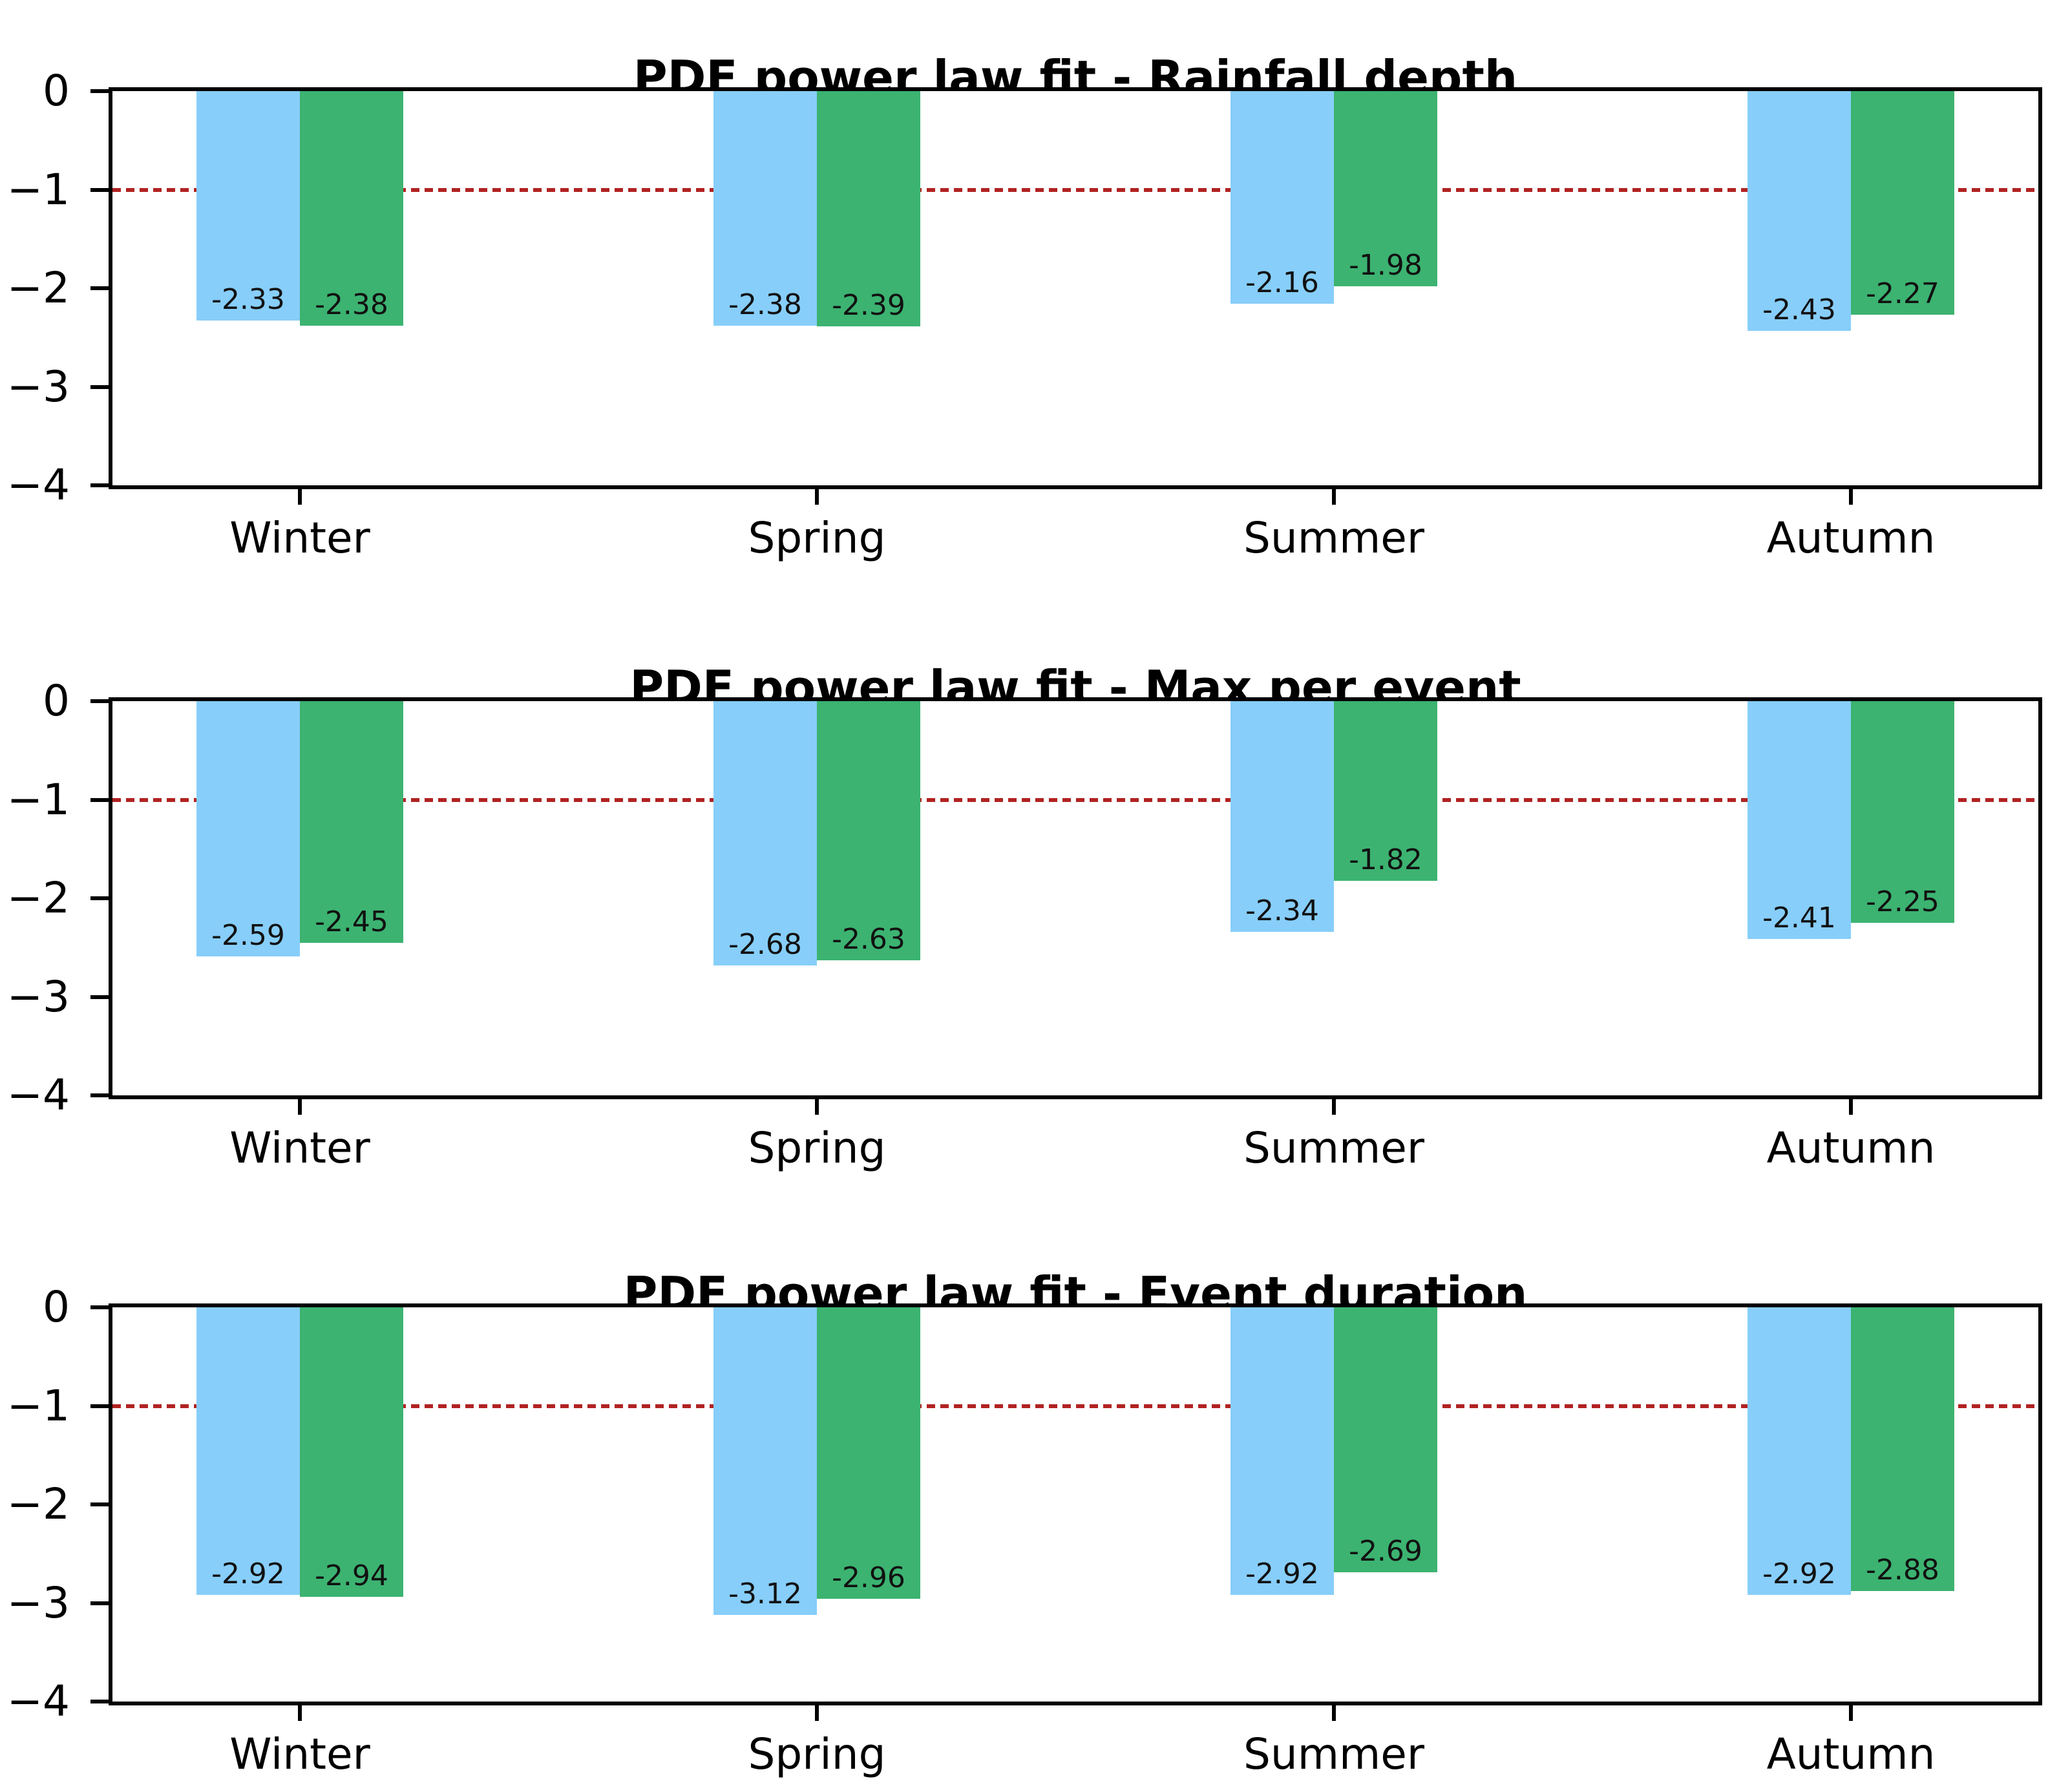 The height and width of the screenshot is (1792, 2059). What do you see at coordinates (1385, 860) in the screenshot?
I see `bar-value-label: -1.82` at bounding box center [1385, 860].